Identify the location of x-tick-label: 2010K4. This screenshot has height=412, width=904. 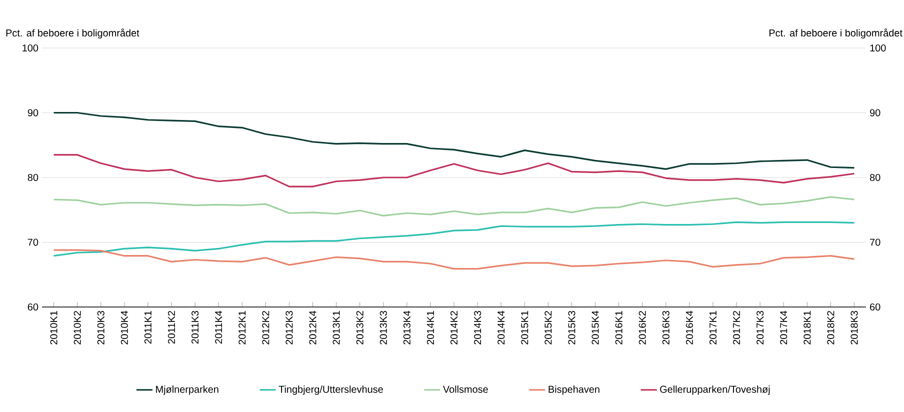
(124, 327).